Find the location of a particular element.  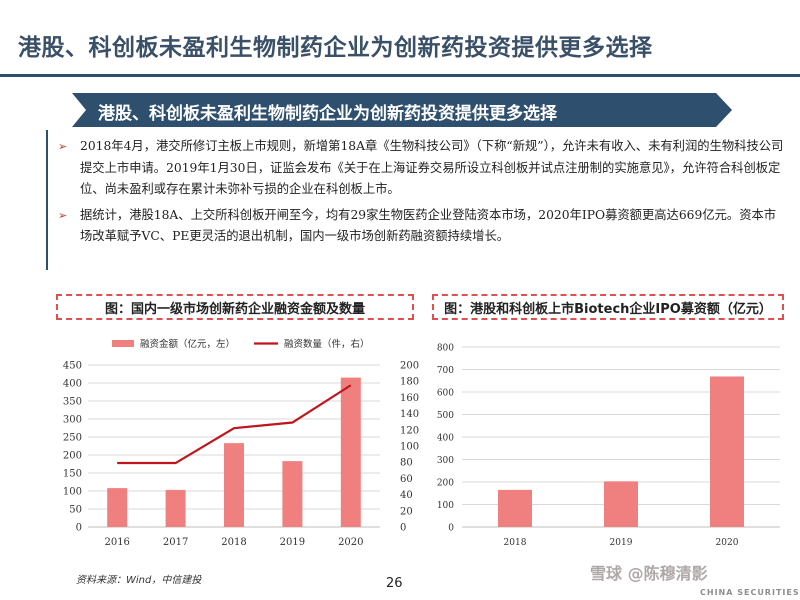

banner-shape is located at coordinates (402, 110).